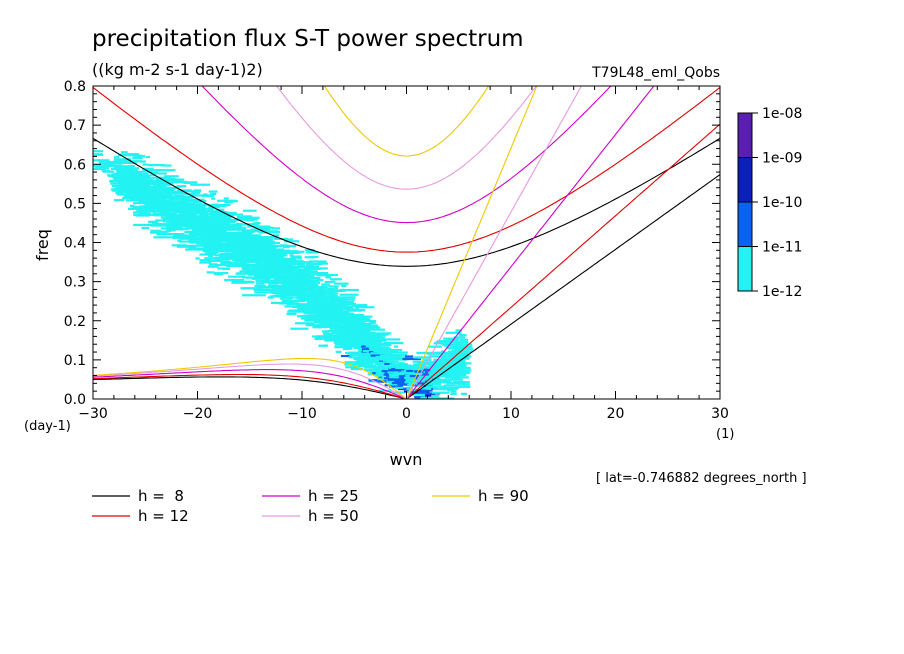 The height and width of the screenshot is (654, 904). I want to click on y-tick-label: 0.1, so click(75, 361).